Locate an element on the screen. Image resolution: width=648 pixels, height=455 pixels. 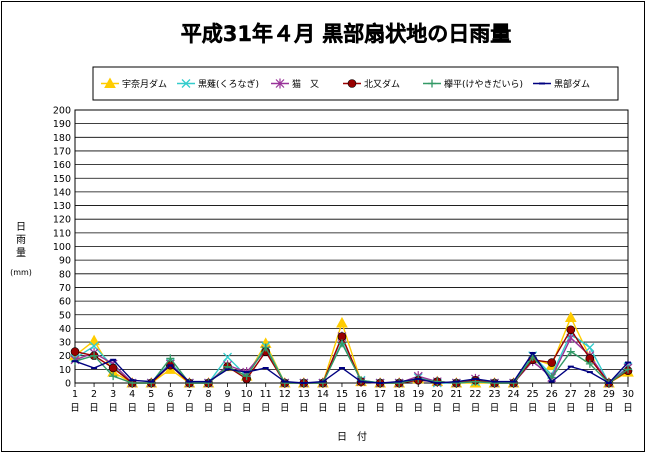
x-tick-label: 2 is located at coordinates (94, 394).